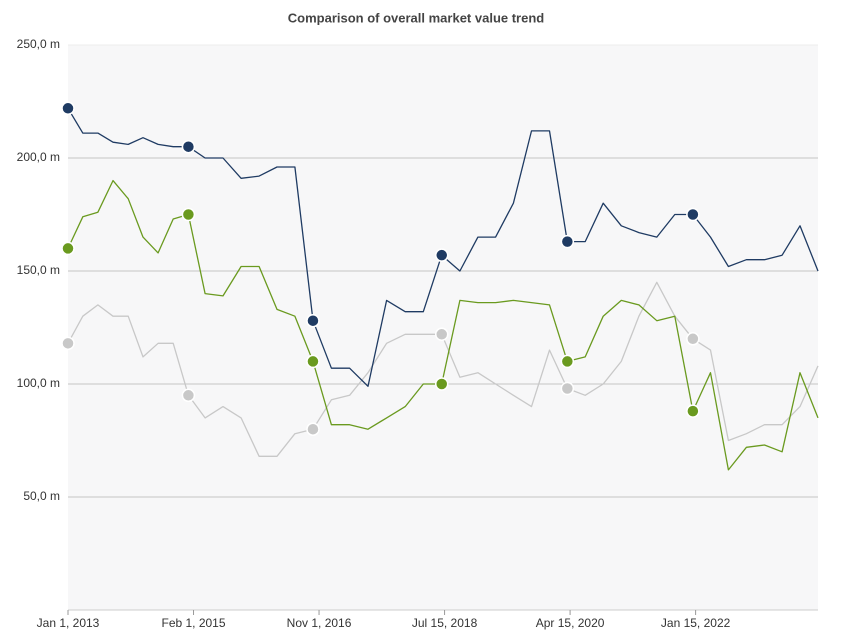 Image resolution: width=842 pixels, height=643 pixels. Describe the element at coordinates (38, 383) in the screenshot. I see `y-tick-label: 100,0 m` at that location.